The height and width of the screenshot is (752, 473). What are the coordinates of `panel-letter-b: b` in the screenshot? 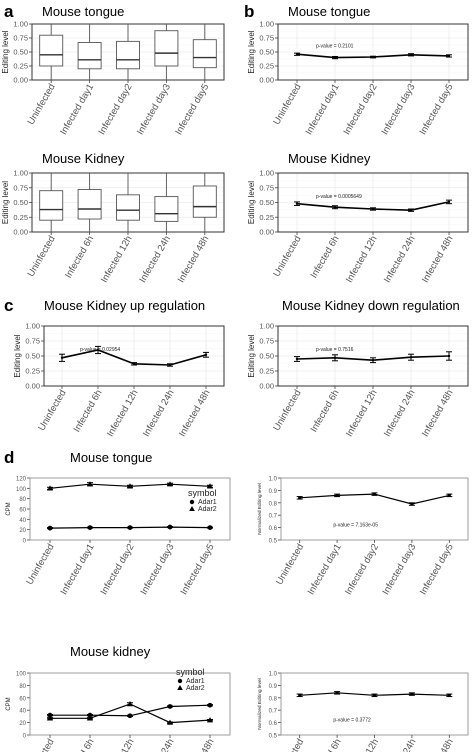 It's located at (249, 11).